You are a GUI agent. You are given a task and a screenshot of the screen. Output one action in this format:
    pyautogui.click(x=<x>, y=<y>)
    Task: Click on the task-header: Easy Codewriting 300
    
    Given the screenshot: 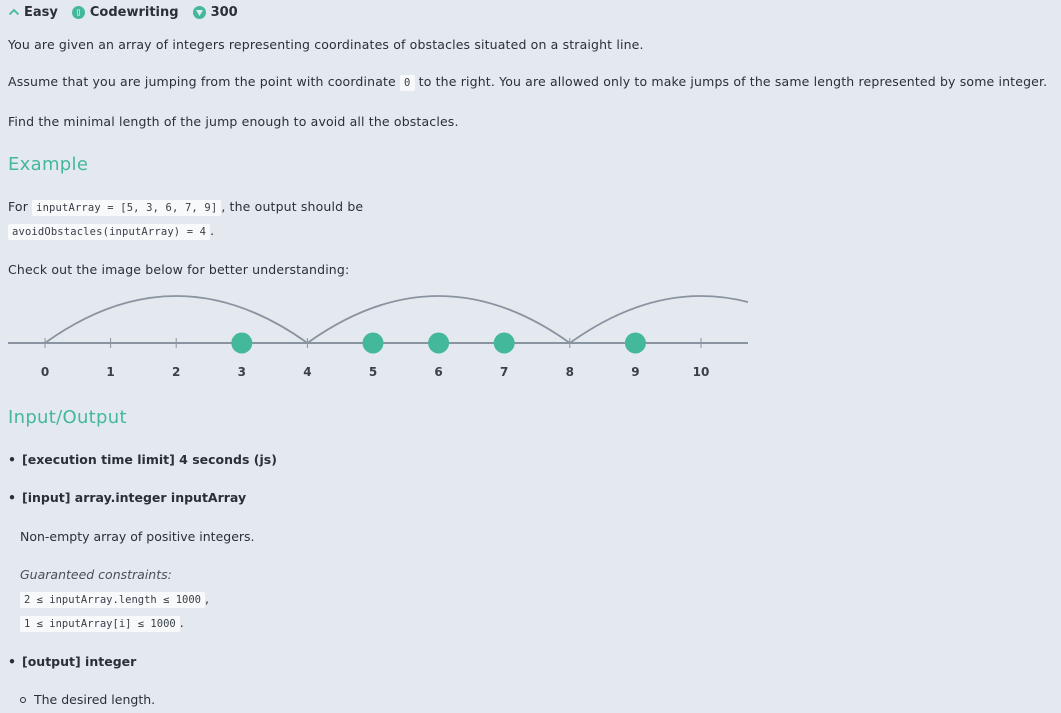 What is the action you would take?
    pyautogui.click(x=130, y=12)
    